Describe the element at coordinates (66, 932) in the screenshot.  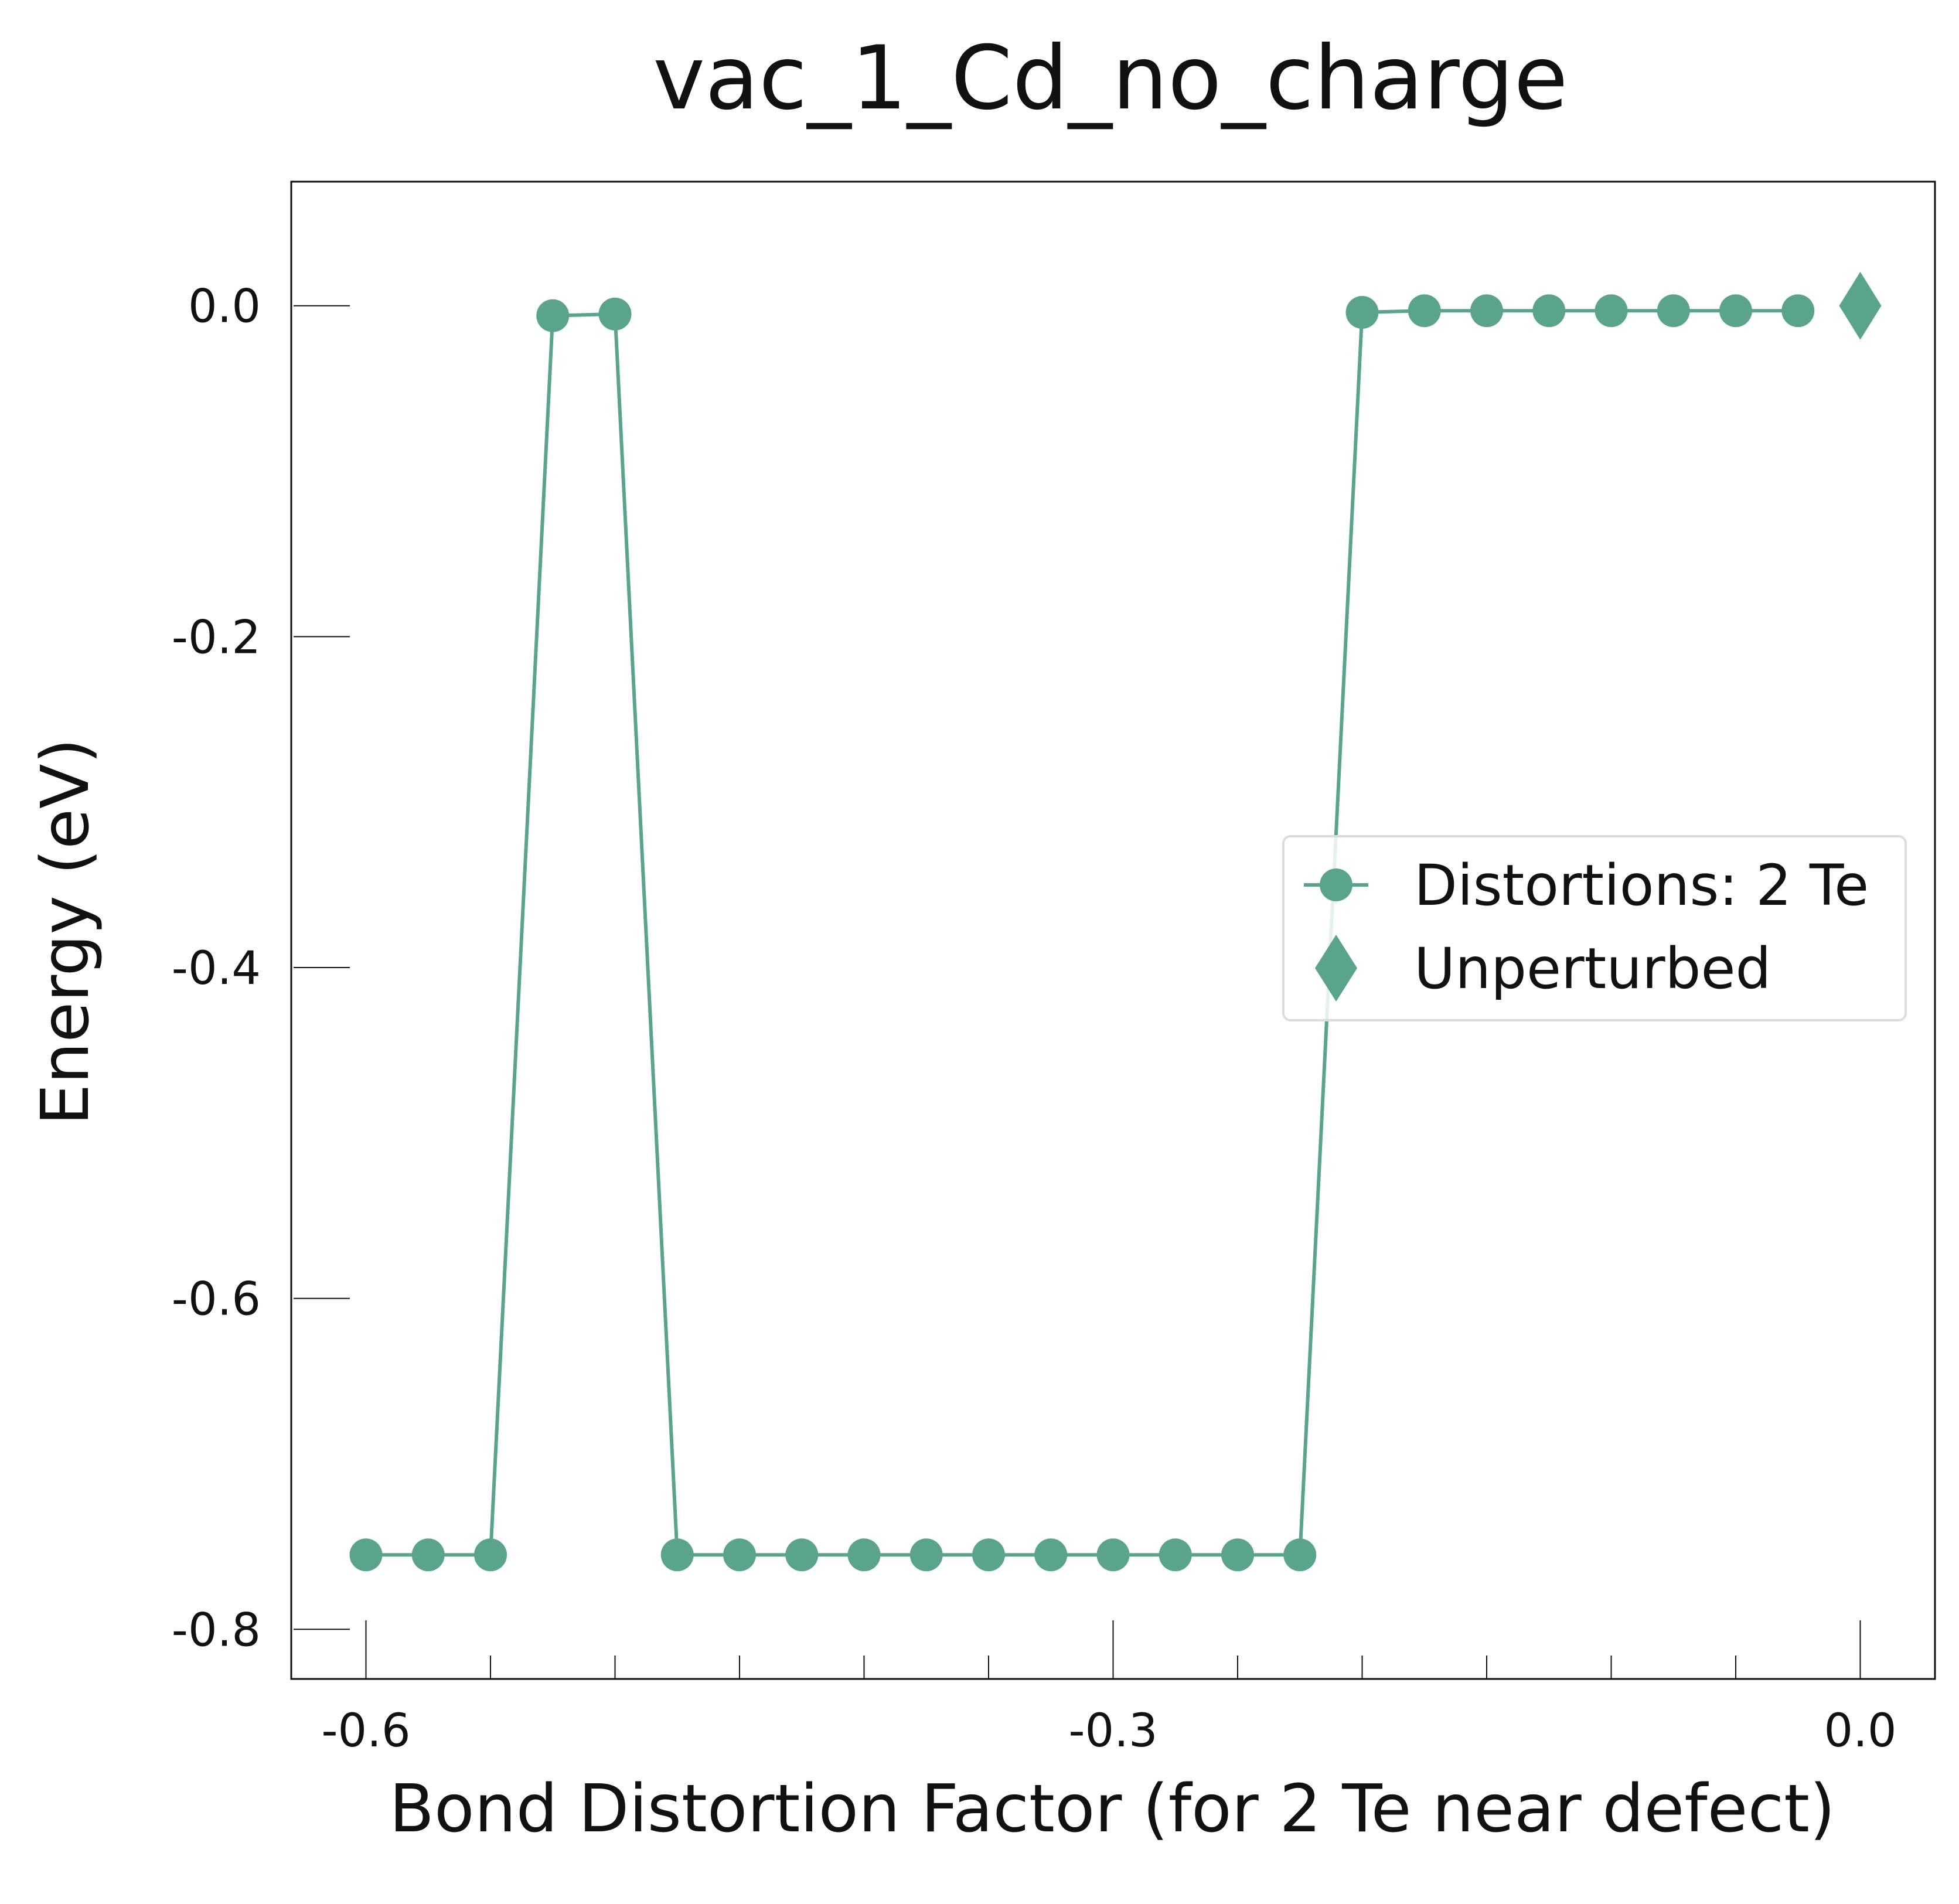
I see `y-axis-label: Energy (eV)` at that location.